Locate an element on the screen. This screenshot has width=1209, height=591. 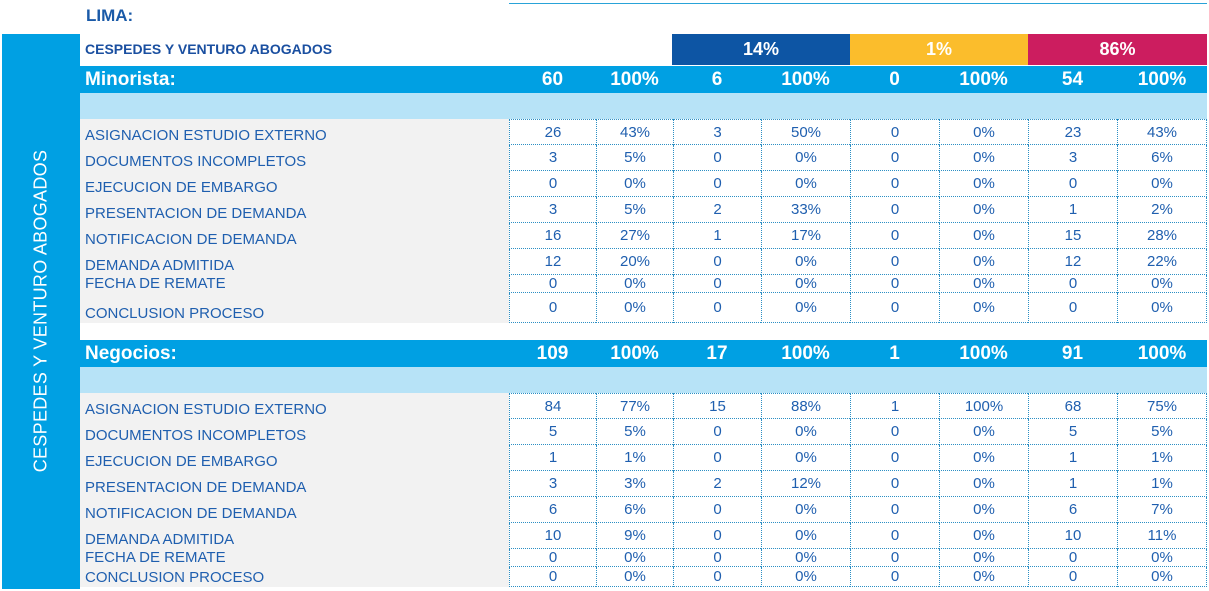
sidebar: CESPEDES Y VENTURO ABOGADOS is located at coordinates (41, 311).